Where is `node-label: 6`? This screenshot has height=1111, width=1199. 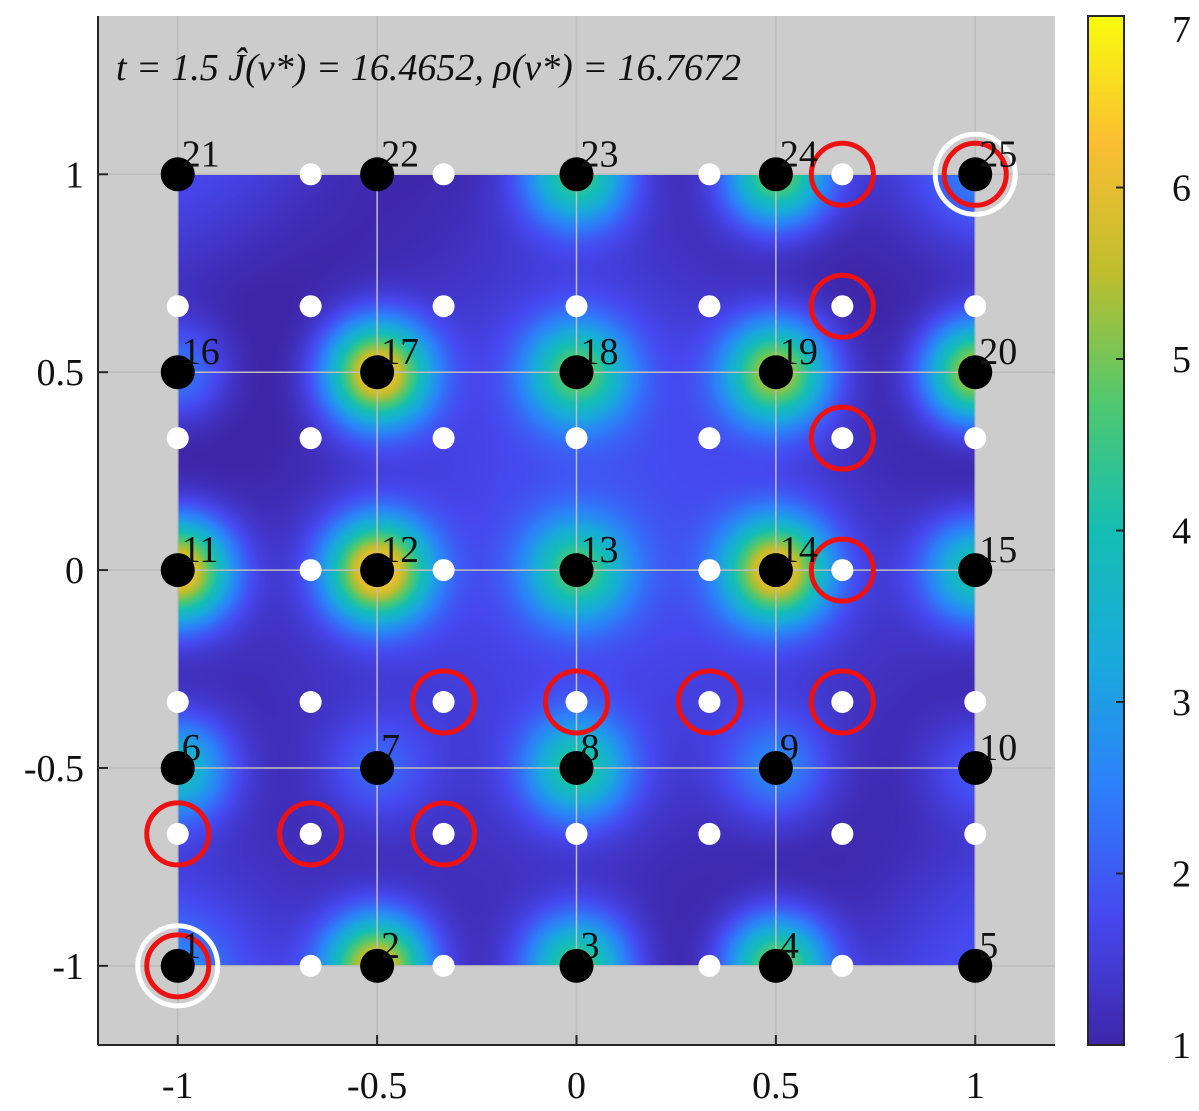
node-label: 6 is located at coordinates (191, 748).